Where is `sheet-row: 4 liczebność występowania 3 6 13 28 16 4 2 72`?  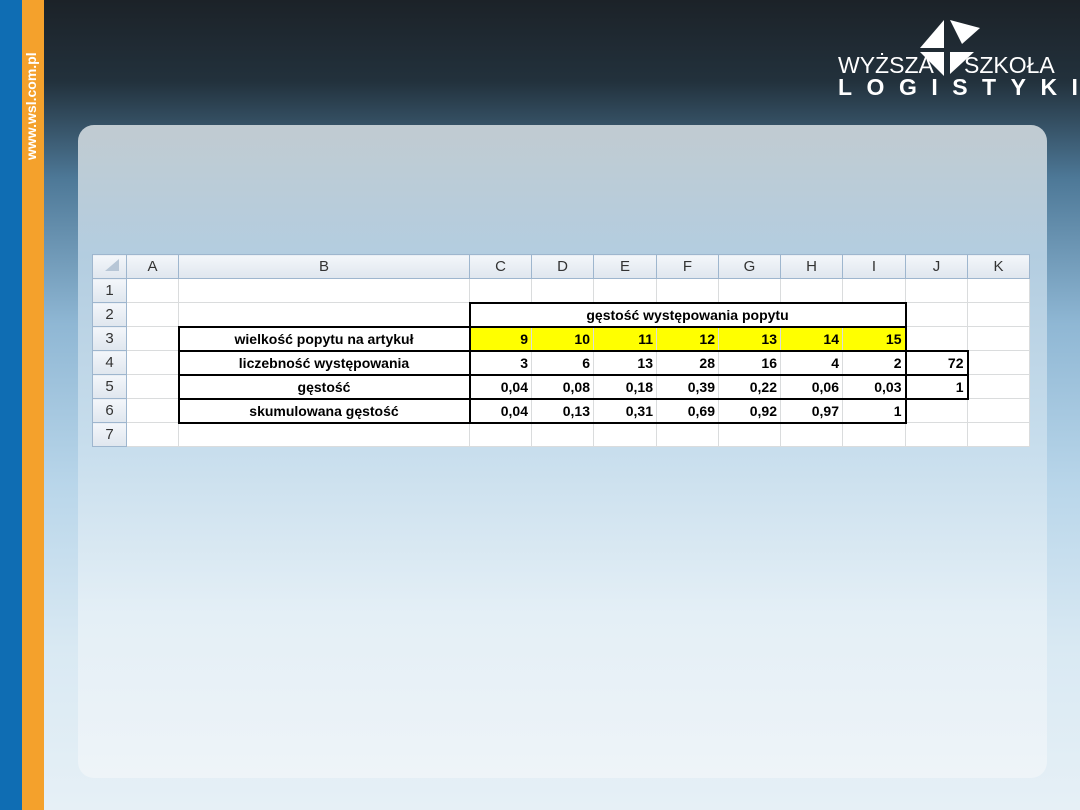 sheet-row: 4 liczebność występowania 3 6 13 28 16 4 2 72 is located at coordinates (561, 362).